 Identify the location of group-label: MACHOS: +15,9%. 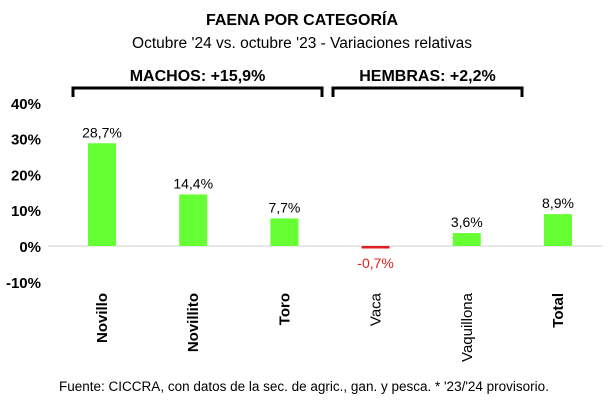
(198, 76).